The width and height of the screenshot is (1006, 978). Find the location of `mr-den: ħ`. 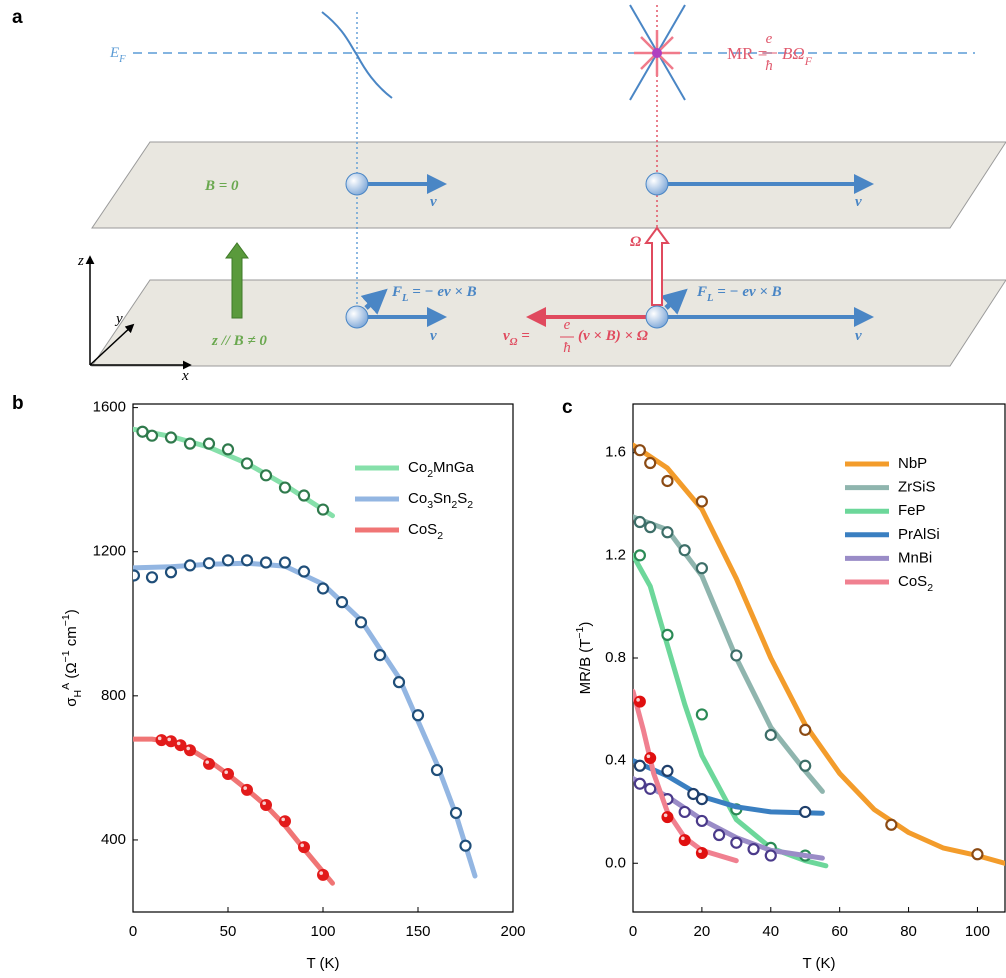

mr-den: ħ is located at coordinates (769, 66).